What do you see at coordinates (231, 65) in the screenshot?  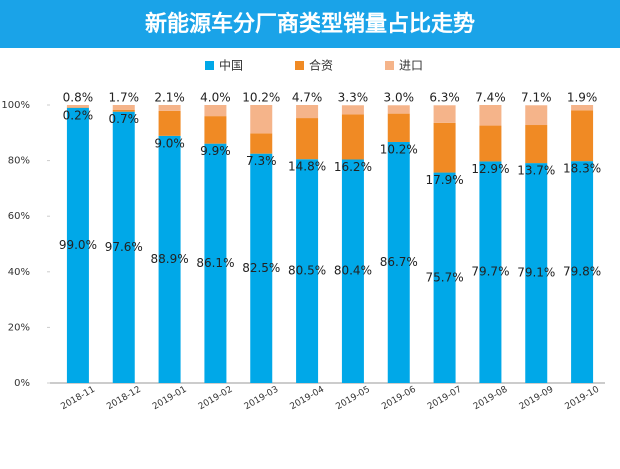 I see `legend-label: 中国` at bounding box center [231, 65].